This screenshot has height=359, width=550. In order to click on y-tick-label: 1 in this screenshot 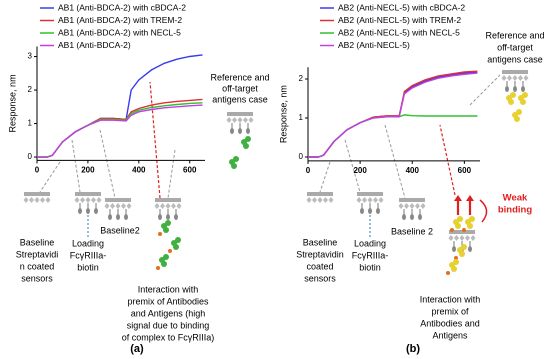, I will do `click(301, 117)`.